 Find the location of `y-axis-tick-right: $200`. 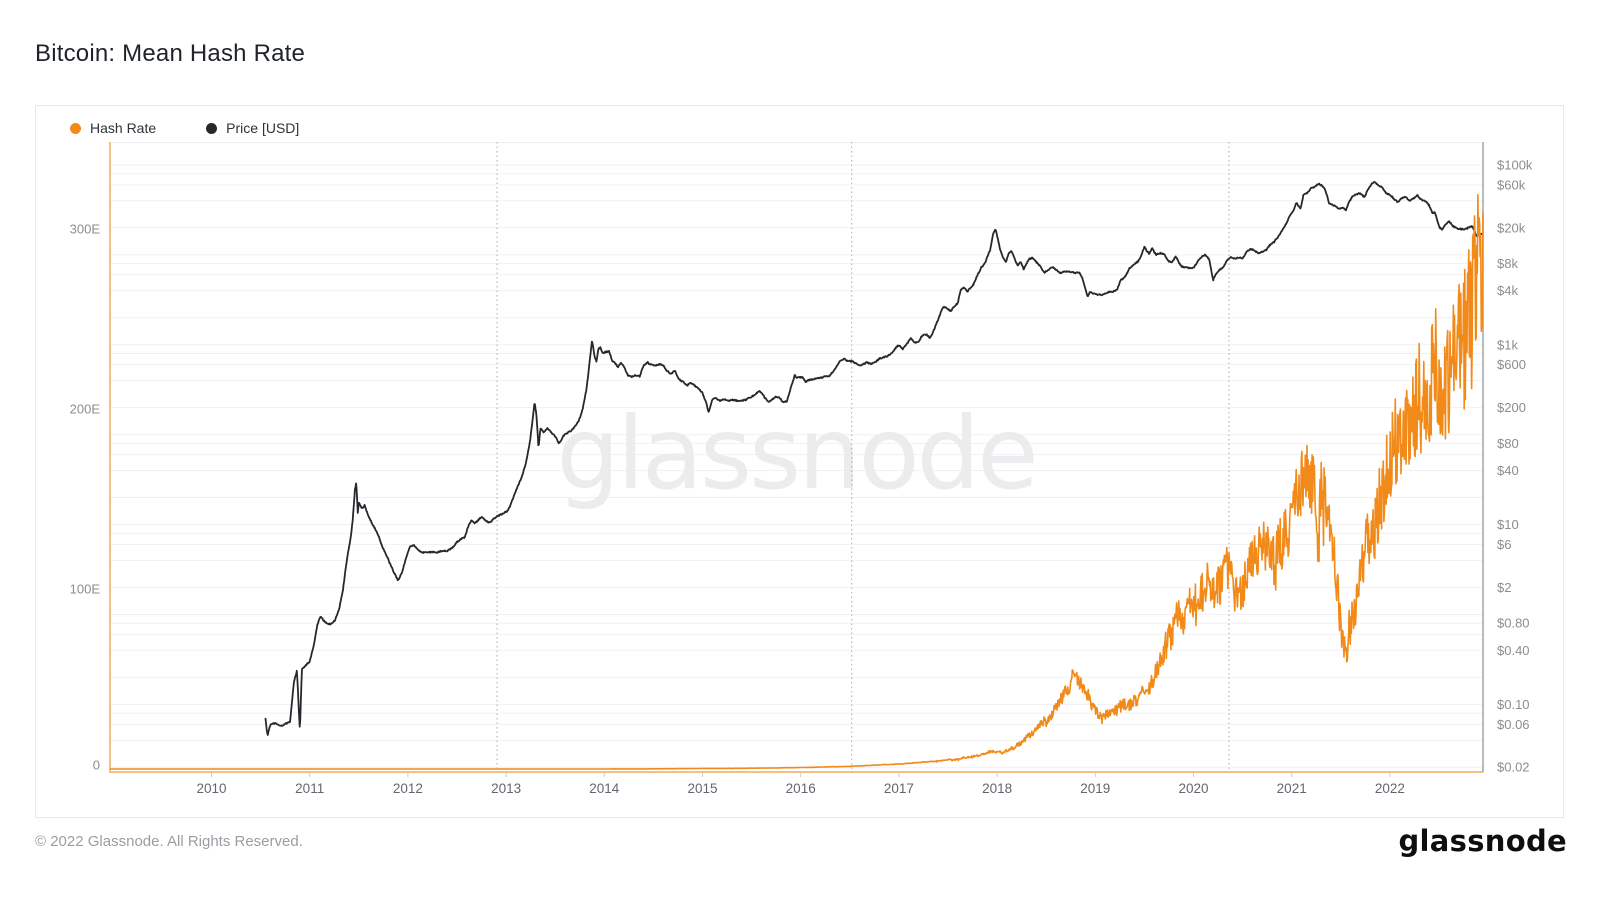

y-axis-tick-right: $200 is located at coordinates (1511, 407).